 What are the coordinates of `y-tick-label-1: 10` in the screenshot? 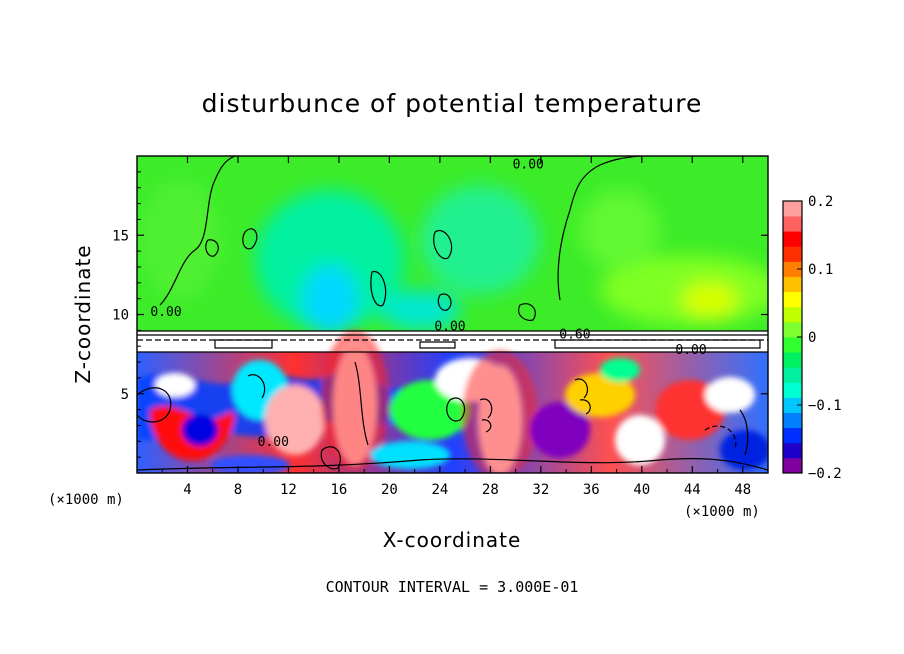 It's located at (120, 316).